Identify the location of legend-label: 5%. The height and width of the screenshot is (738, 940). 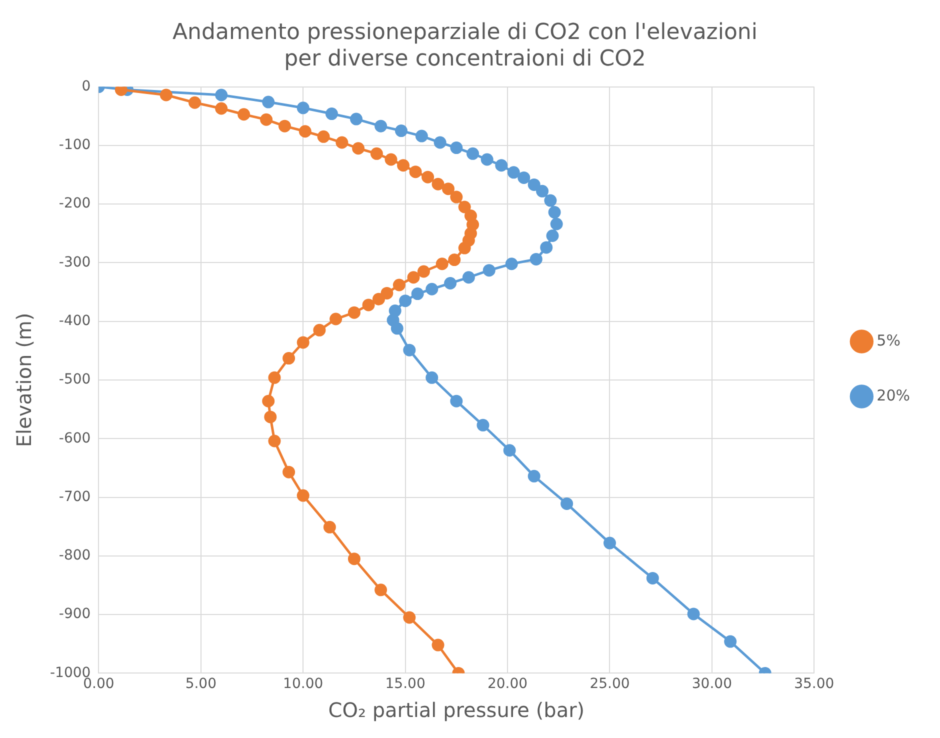
(888, 340).